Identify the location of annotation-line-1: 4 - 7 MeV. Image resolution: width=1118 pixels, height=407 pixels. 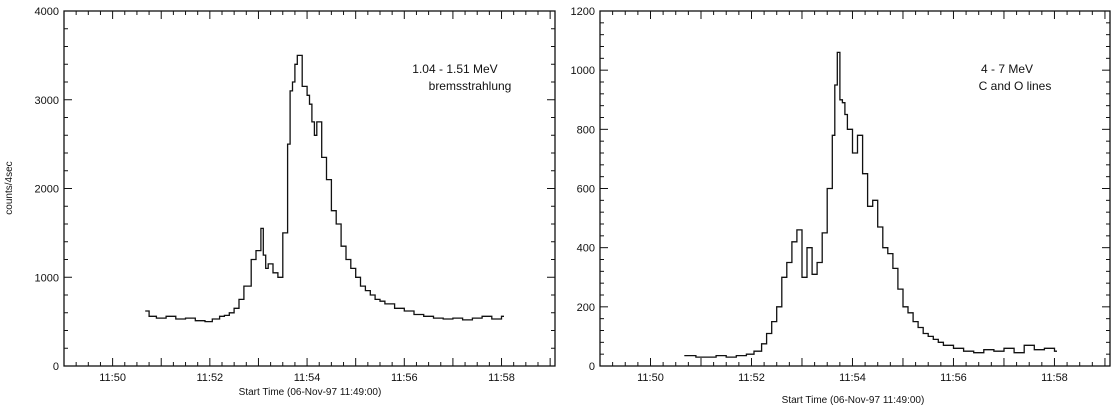
(1007, 69).